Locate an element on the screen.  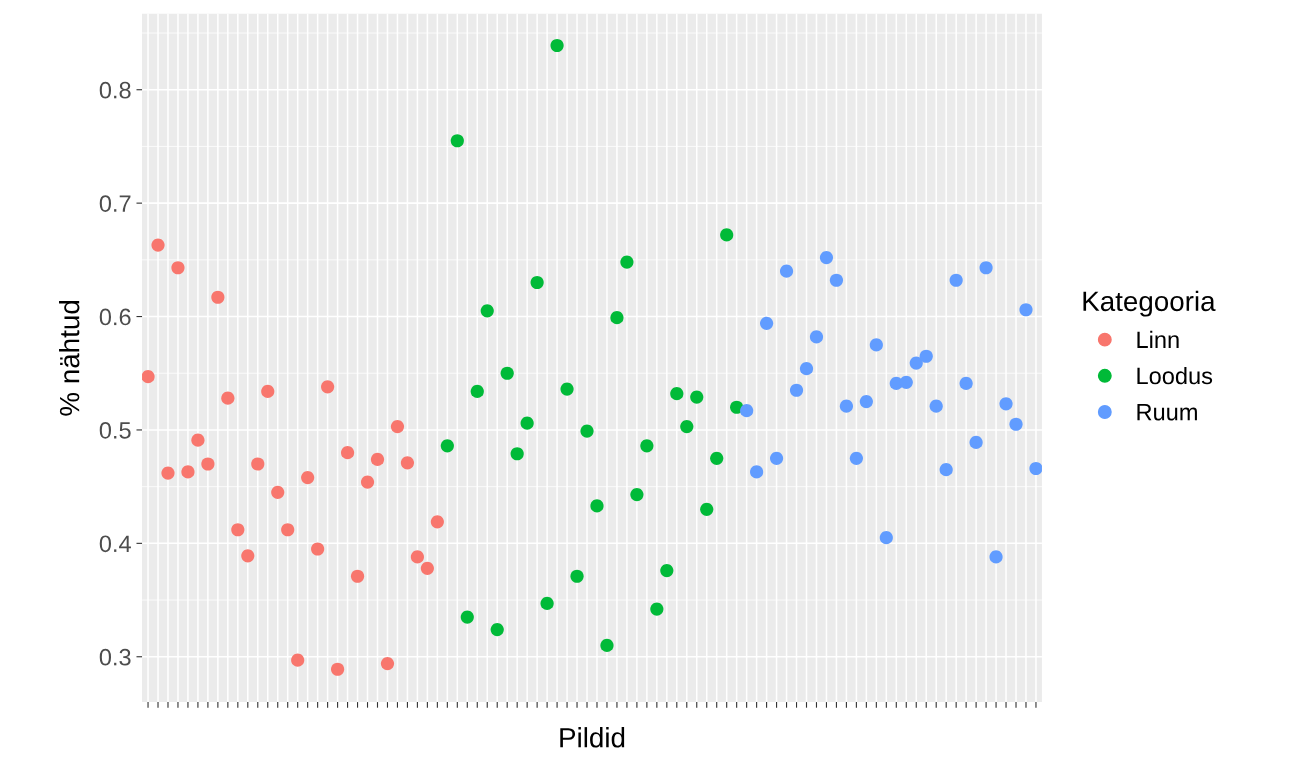
y-tick-label: 0.3 is located at coordinates (115, 657).